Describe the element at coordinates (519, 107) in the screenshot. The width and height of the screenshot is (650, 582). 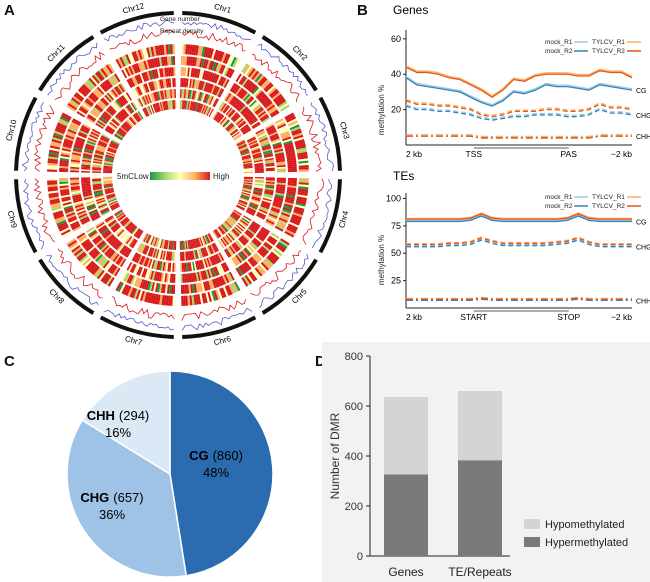
I see `genes-chg-tylcv-r1-line` at that location.